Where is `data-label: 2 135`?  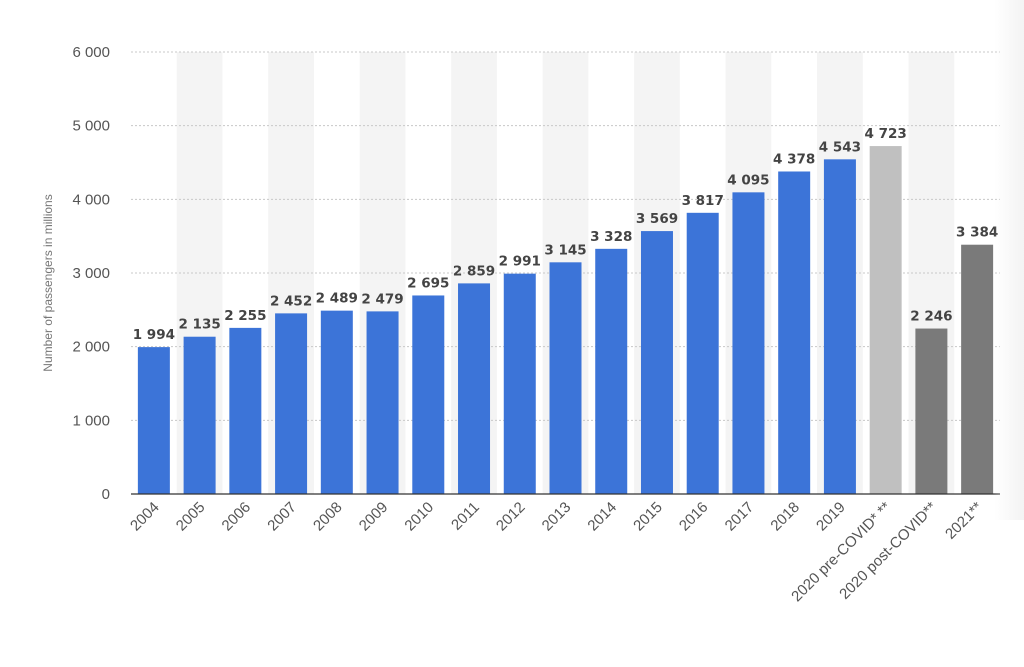
data-label: 2 135 is located at coordinates (199, 325).